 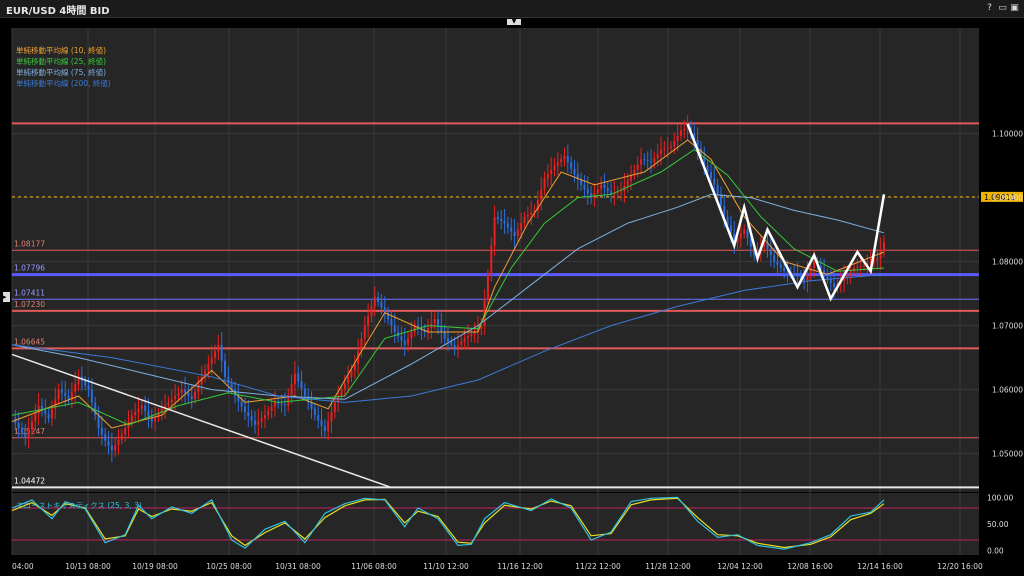 What do you see at coordinates (1014, 8) in the screenshot?
I see `maximize-button: ▣` at bounding box center [1014, 8].